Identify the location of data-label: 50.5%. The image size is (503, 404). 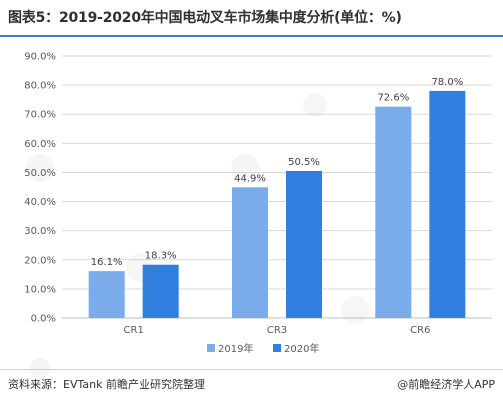
(304, 162).